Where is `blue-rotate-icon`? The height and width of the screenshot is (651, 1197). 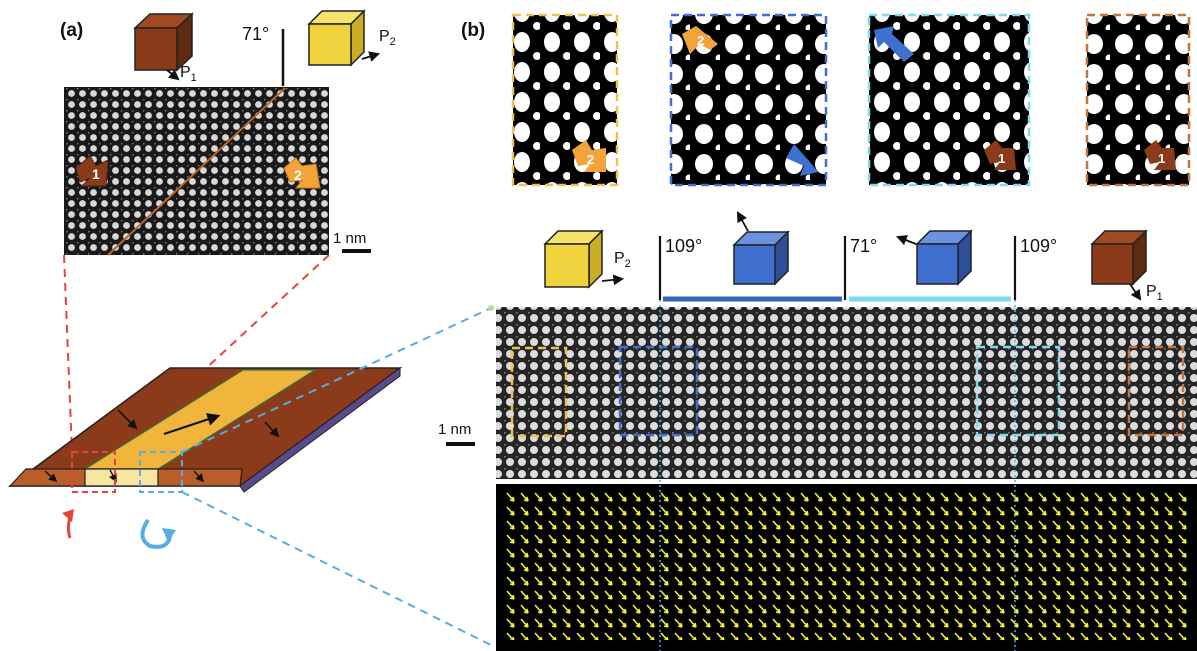 blue-rotate-icon is located at coordinates (156, 533).